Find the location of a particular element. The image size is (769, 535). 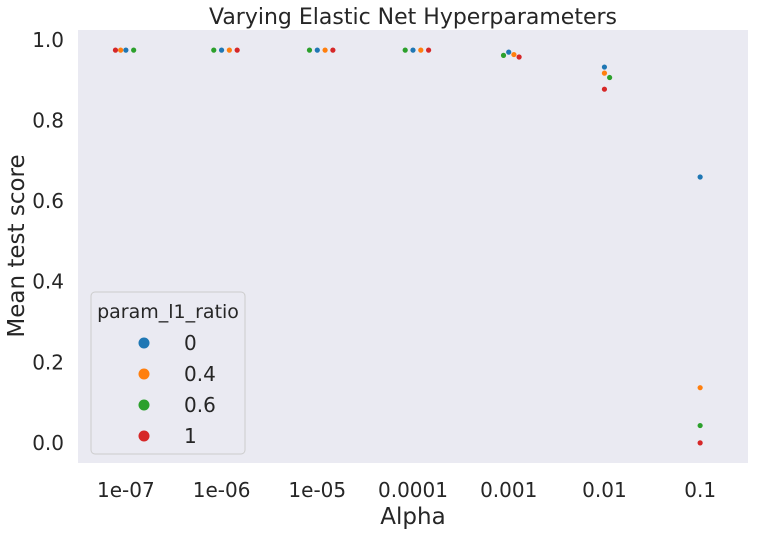

x-tick-label: 1e-07 is located at coordinates (126, 490).